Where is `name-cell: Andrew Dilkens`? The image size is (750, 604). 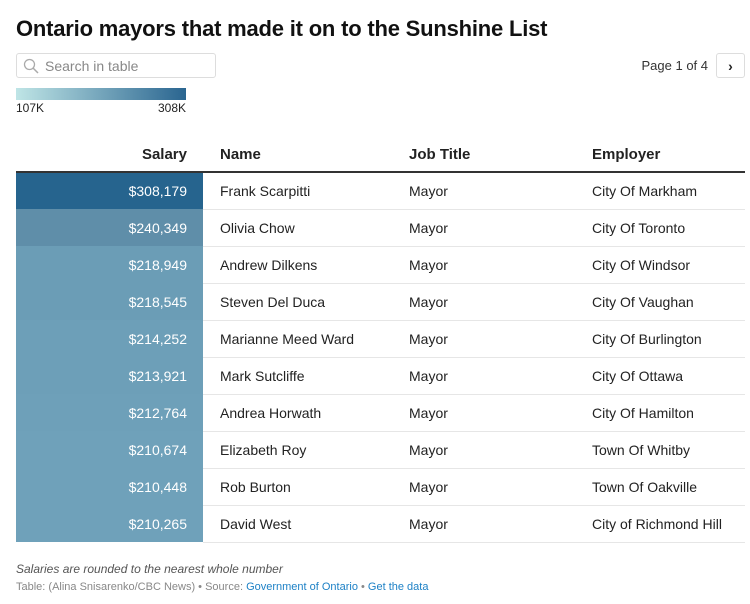 name-cell: Andrew Dilkens is located at coordinates (297, 265).